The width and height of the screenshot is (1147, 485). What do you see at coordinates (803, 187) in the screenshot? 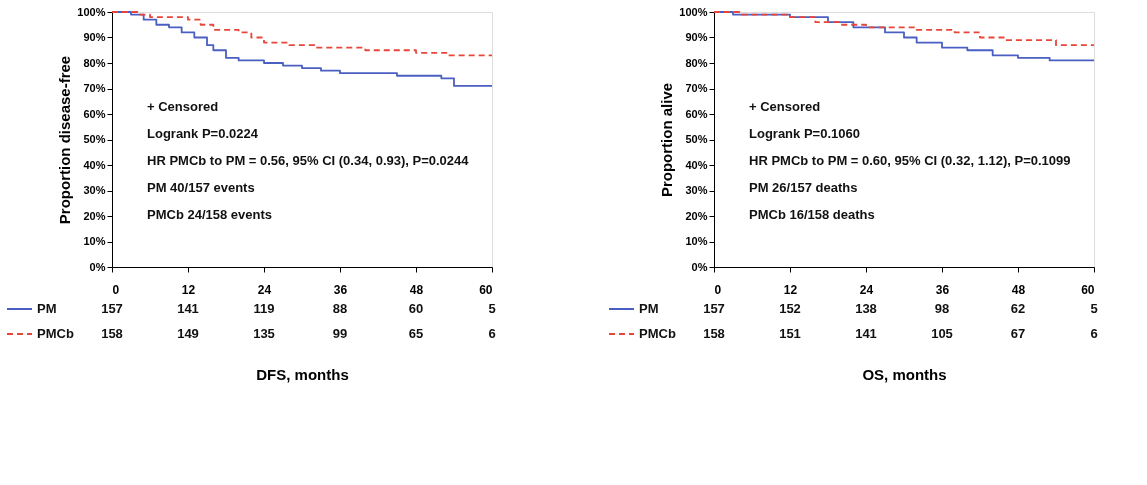
I see `annotation: PM 26/157 deaths` at bounding box center [803, 187].